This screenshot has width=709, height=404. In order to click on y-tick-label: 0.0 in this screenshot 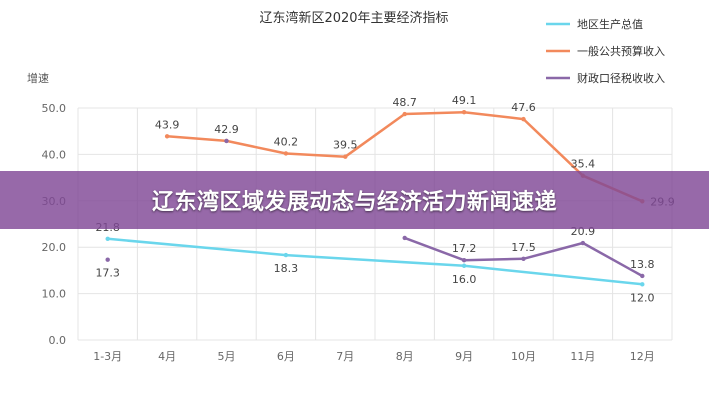, I will do `click(58, 340)`.